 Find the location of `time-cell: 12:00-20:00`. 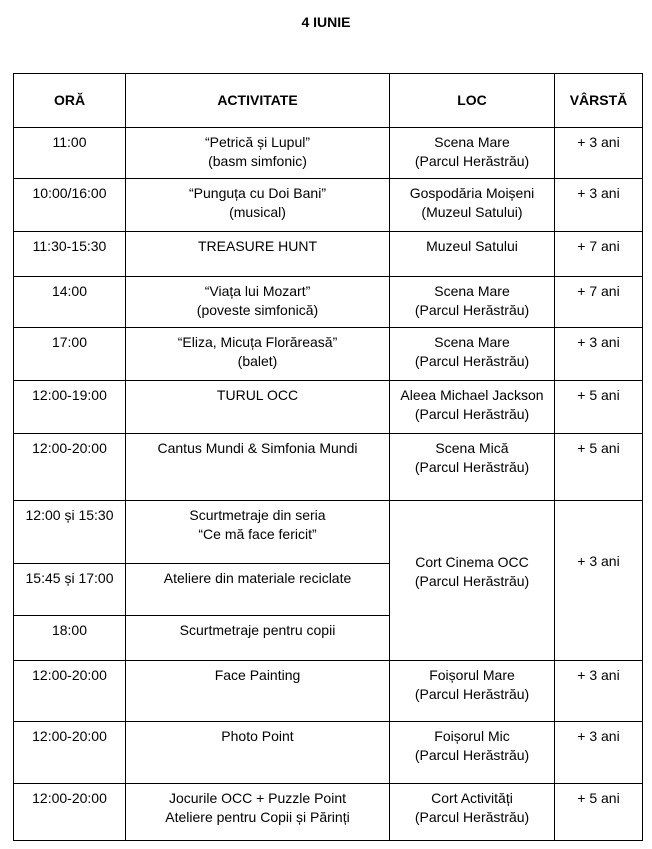

time-cell: 12:00-20:00 is located at coordinates (69, 691).